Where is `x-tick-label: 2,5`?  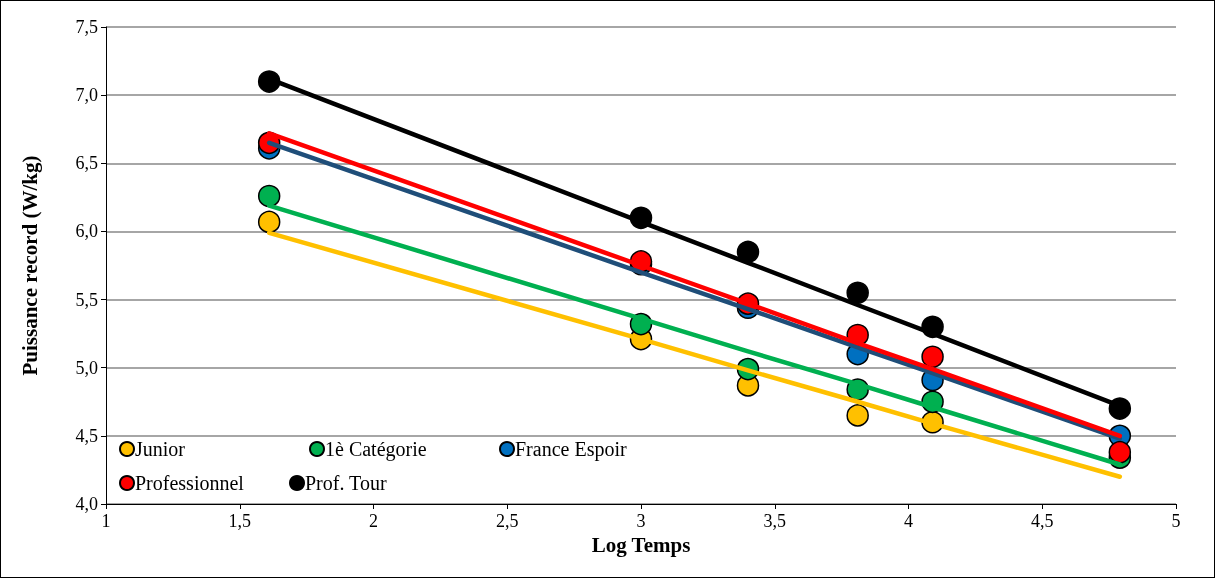 x-tick-label: 2,5 is located at coordinates (507, 521).